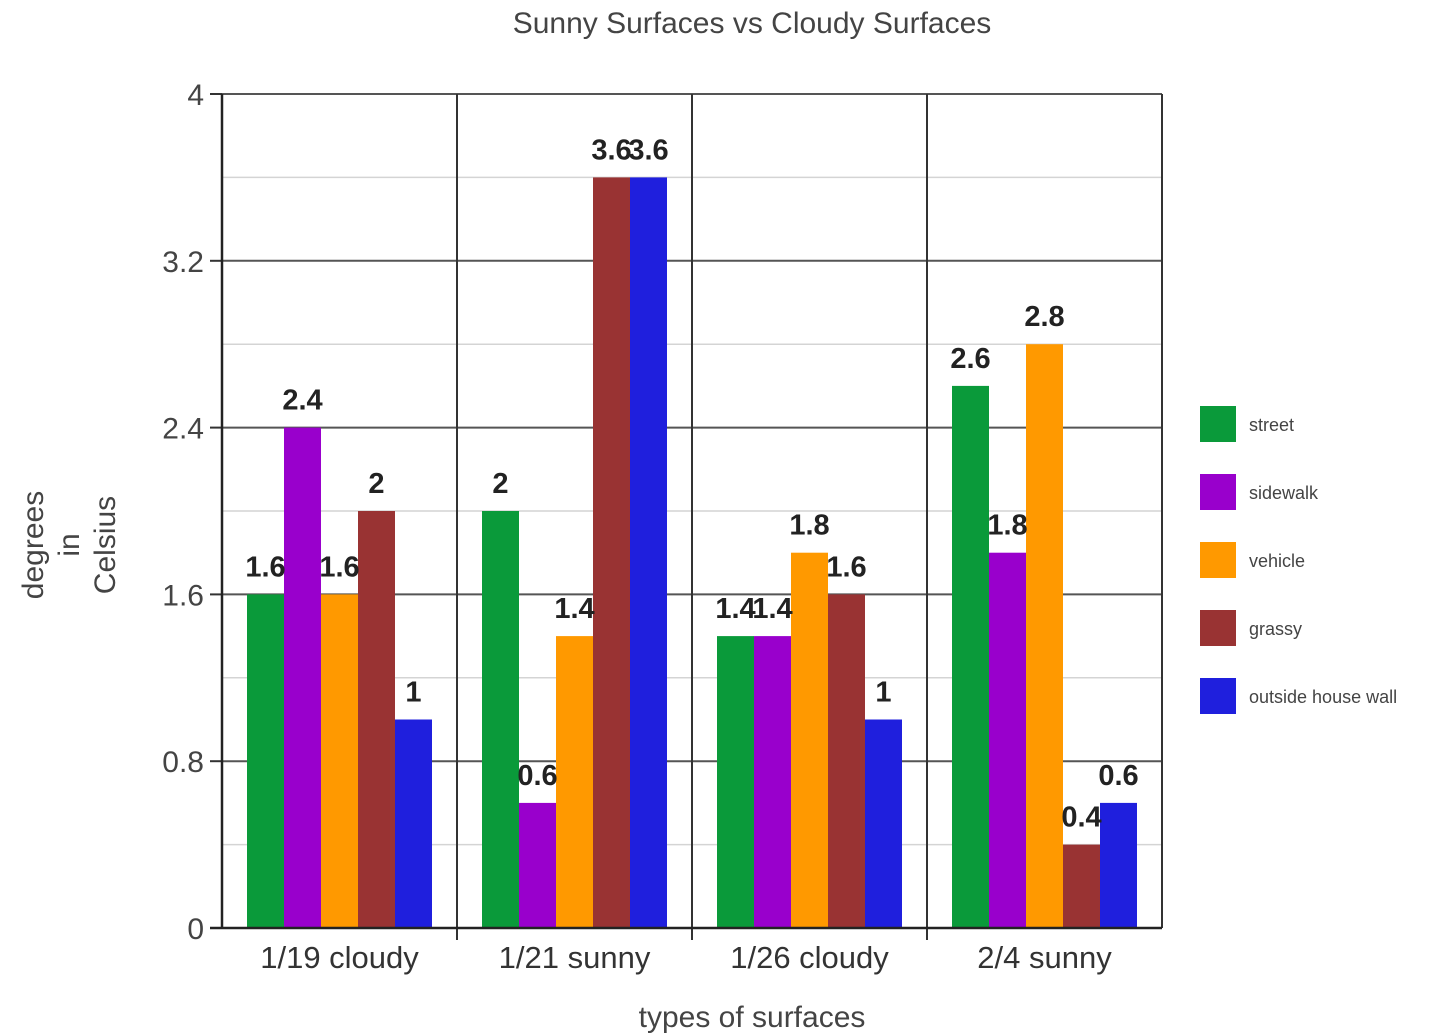 This screenshot has width=1440, height=1036. Describe the element at coordinates (752, 1017) in the screenshot. I see `x-axis-label: types of surfaces` at that location.